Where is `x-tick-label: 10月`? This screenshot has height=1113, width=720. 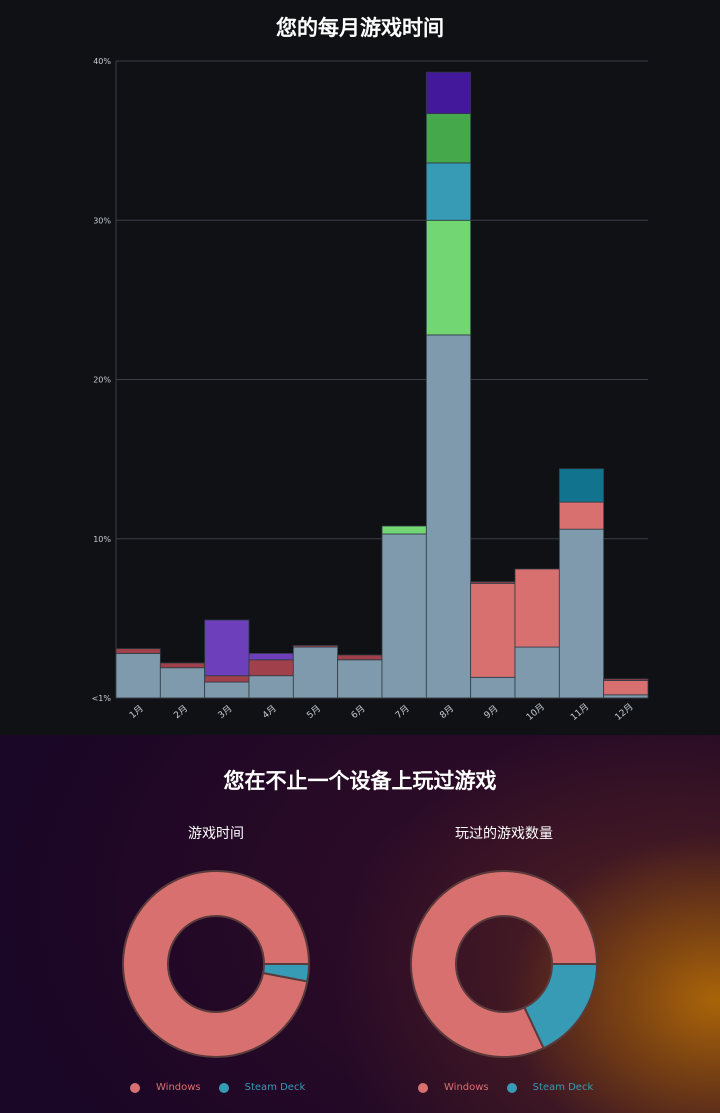 x-tick-label: 10月 is located at coordinates (535, 712).